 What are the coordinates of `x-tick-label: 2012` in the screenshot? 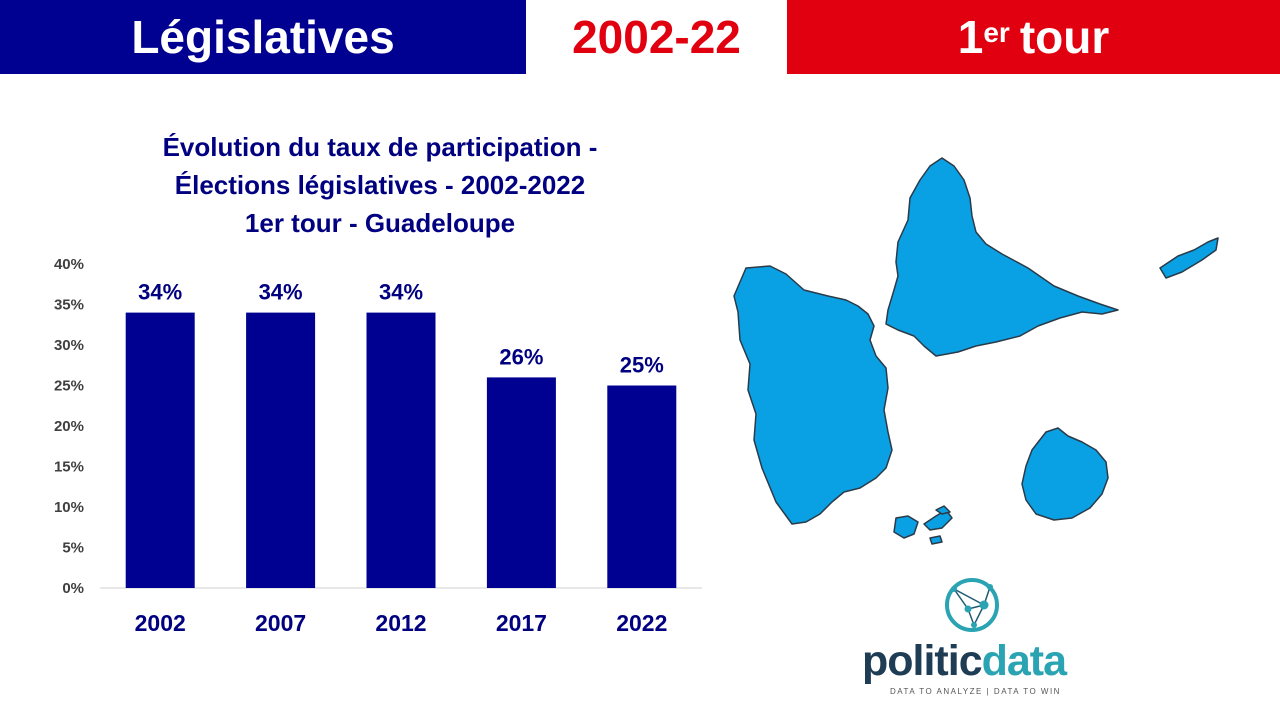 It's located at (400, 623).